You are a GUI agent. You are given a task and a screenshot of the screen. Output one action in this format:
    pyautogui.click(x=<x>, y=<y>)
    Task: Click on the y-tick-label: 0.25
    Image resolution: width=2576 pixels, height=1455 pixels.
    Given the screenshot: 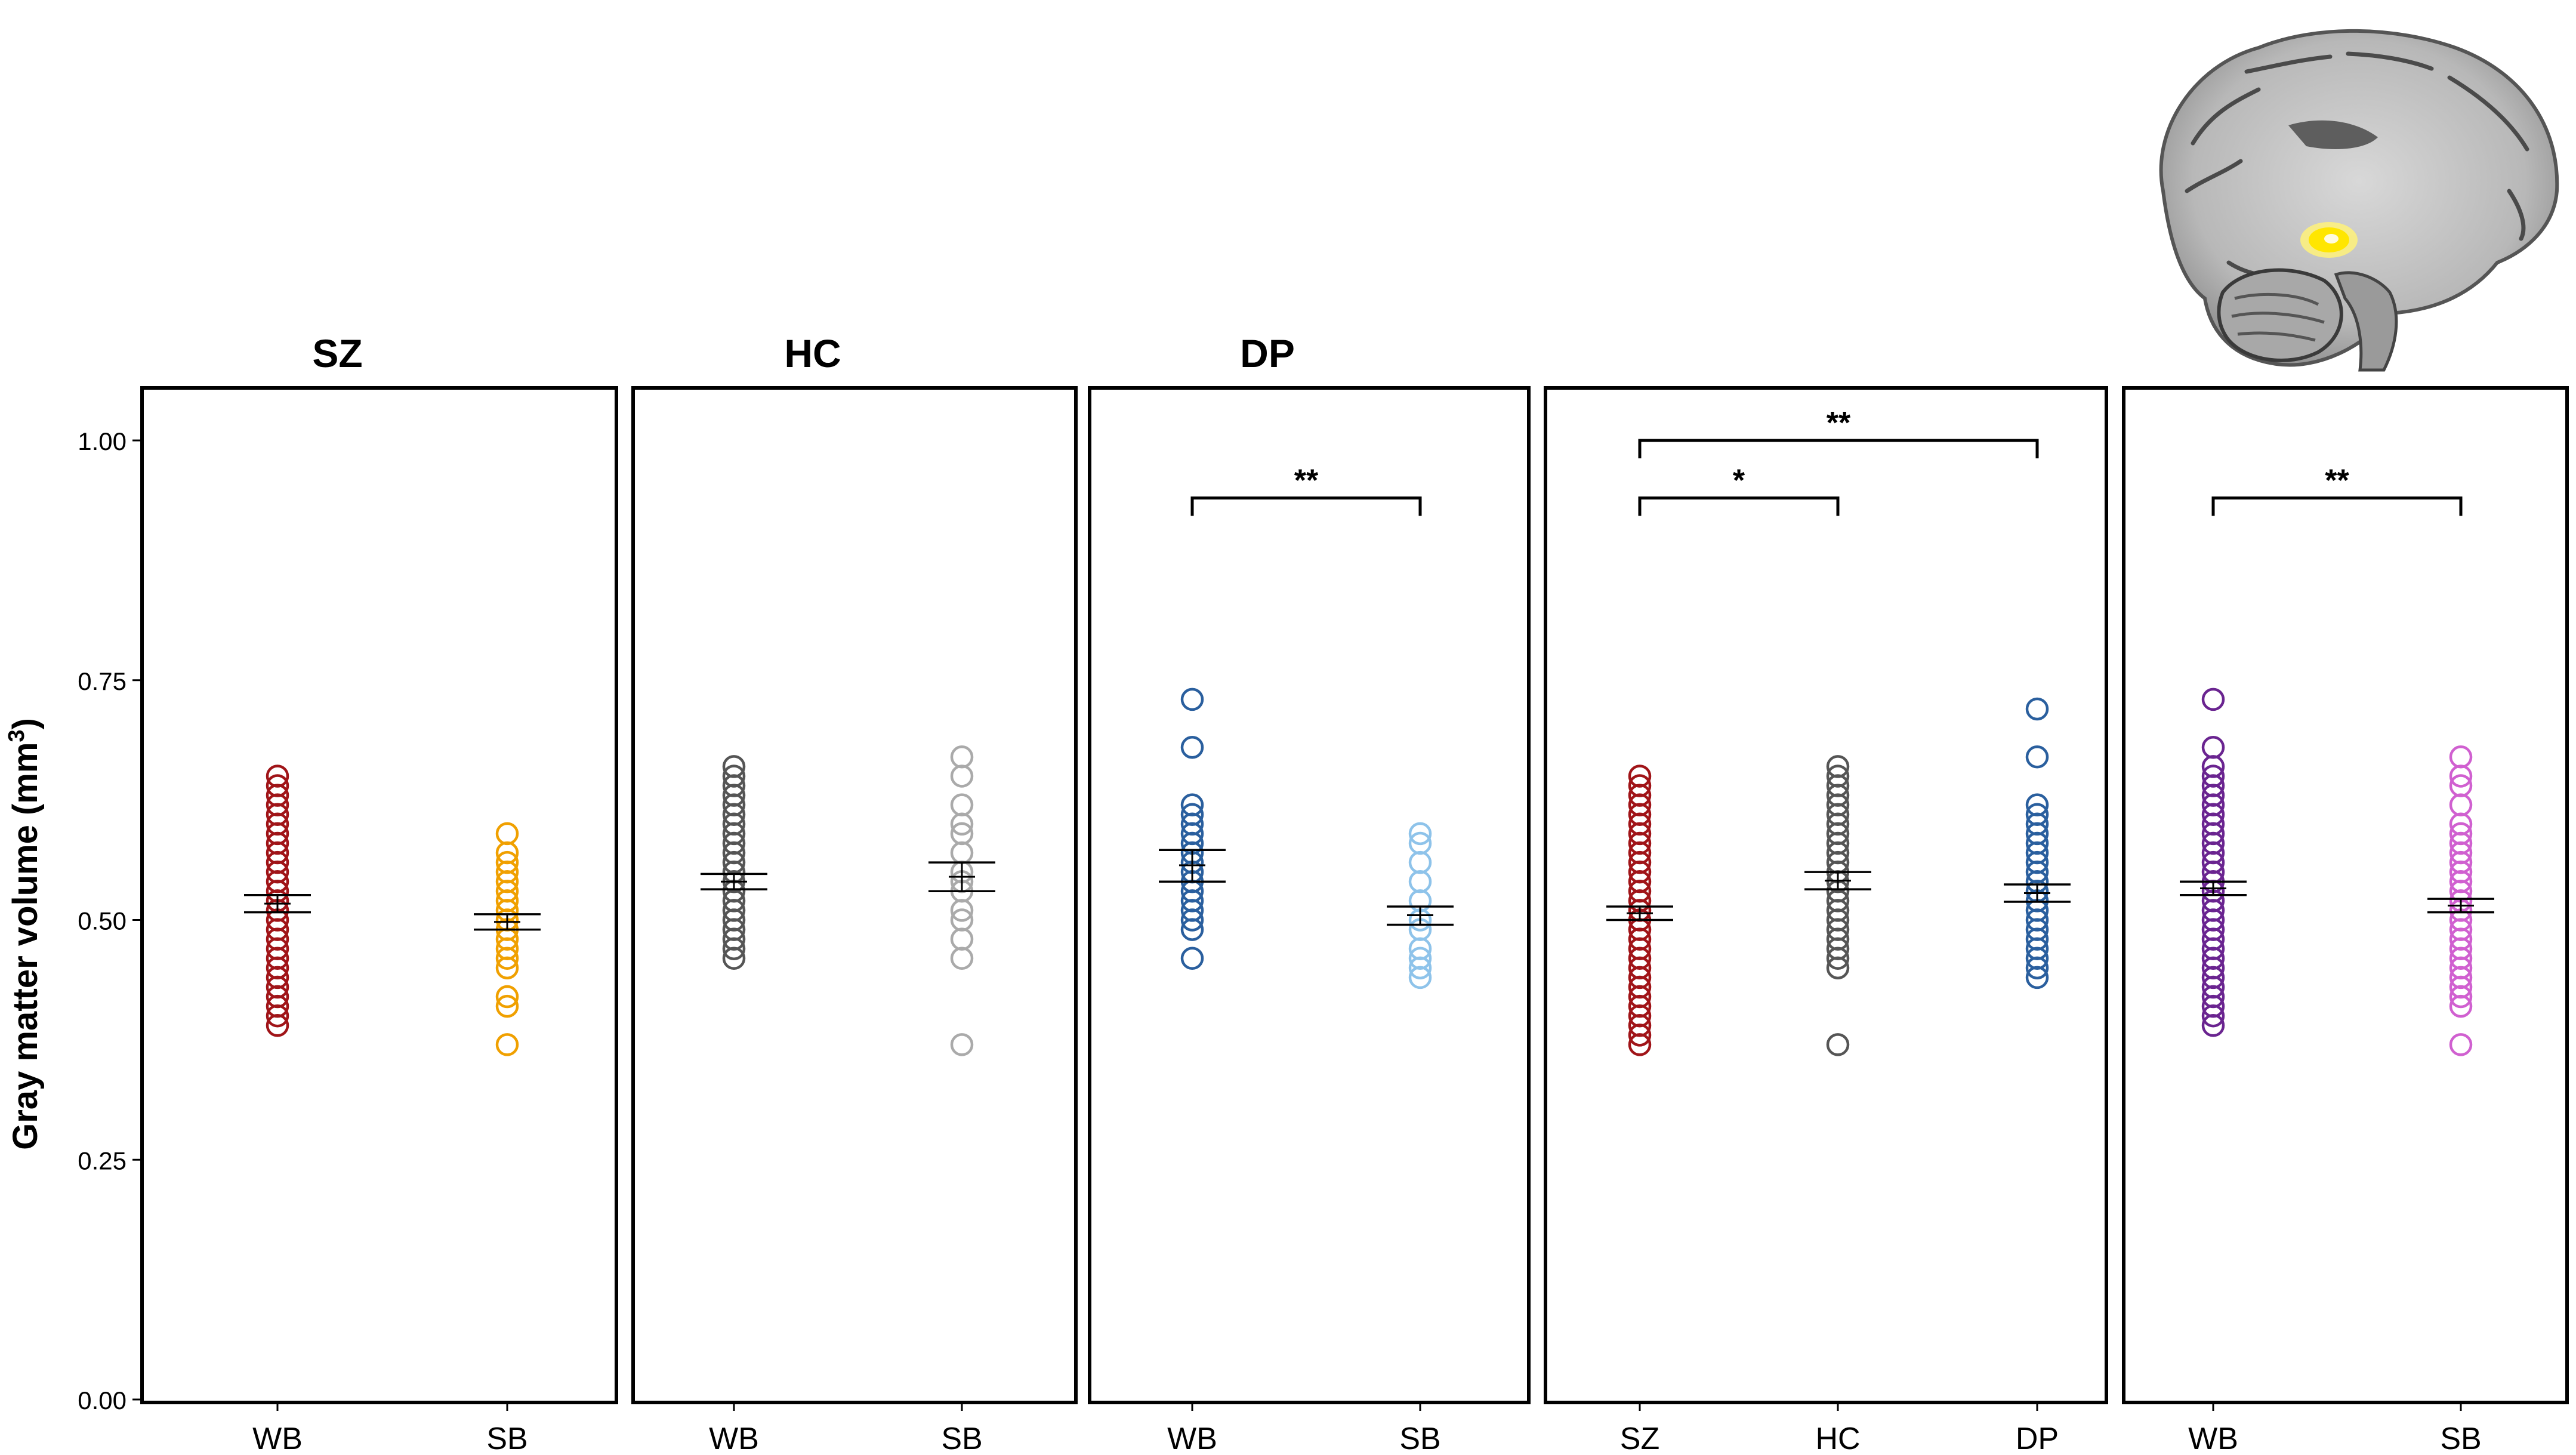 What is the action you would take?
    pyautogui.click(x=102, y=1160)
    